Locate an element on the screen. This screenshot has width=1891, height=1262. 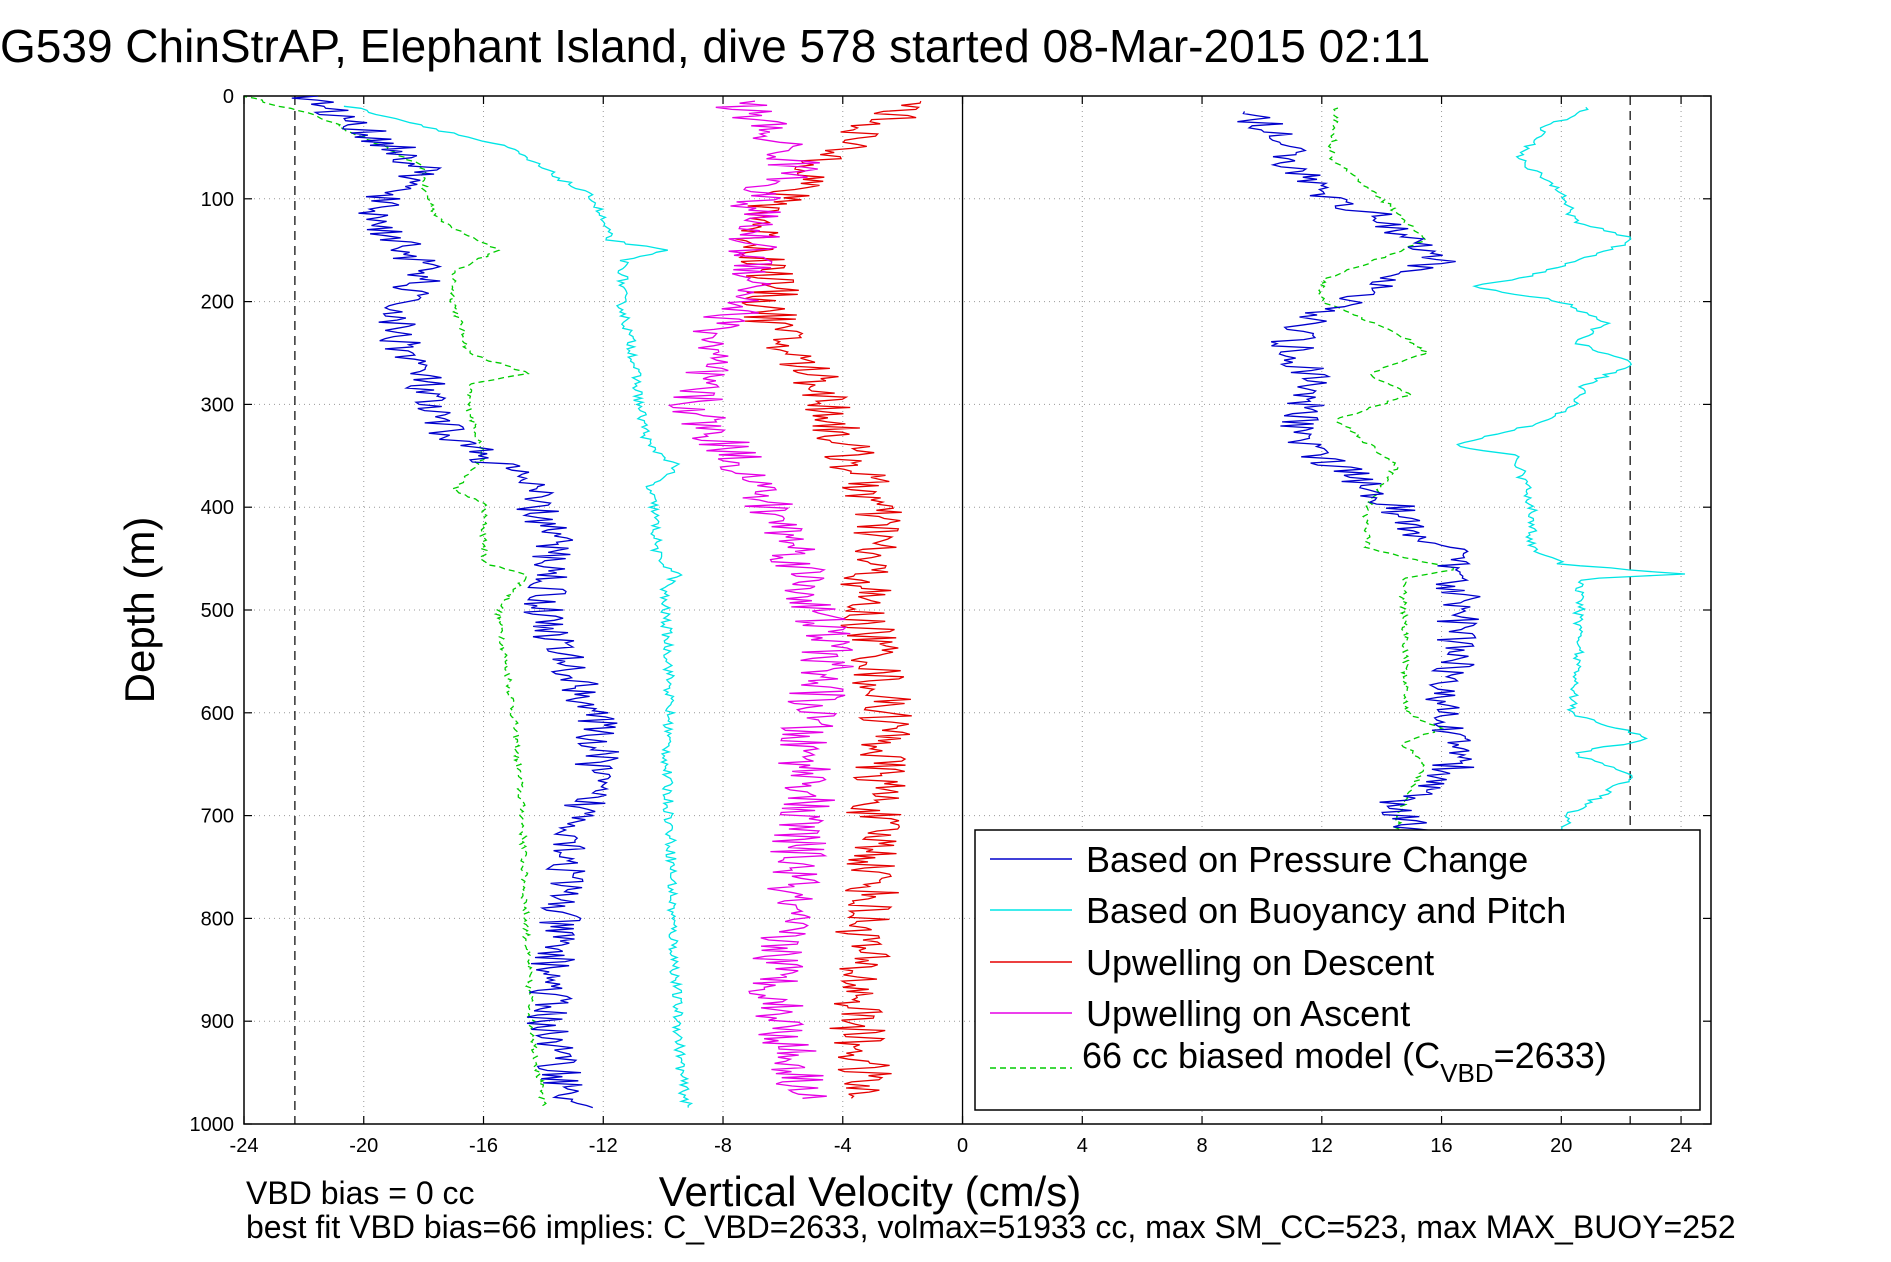
y-tick-label: 400 is located at coordinates (217, 508).